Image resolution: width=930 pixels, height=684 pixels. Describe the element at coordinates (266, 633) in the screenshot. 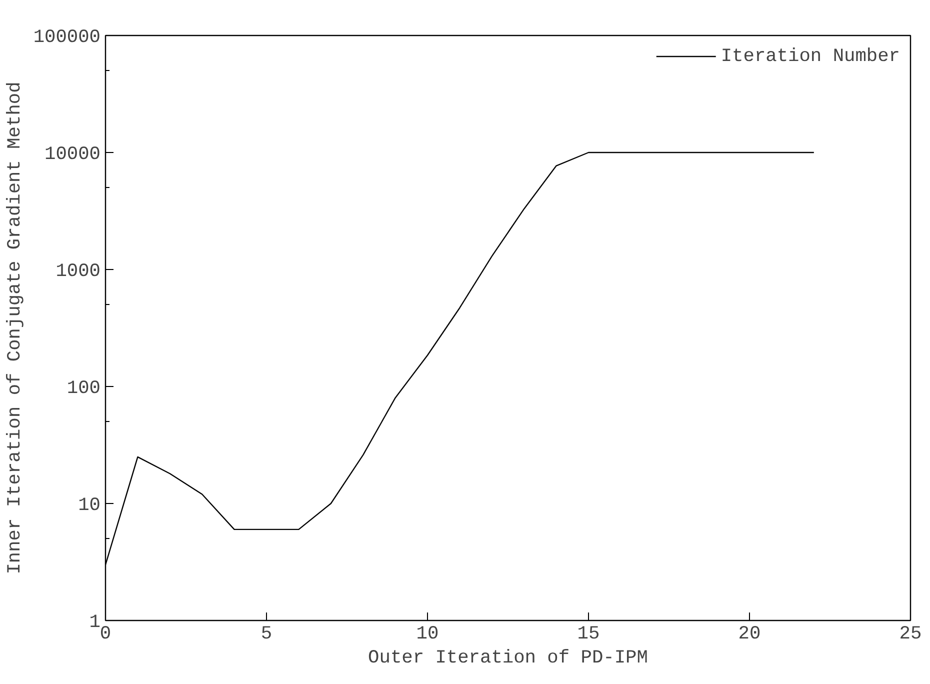

I see `x-tick-label: 5` at that location.